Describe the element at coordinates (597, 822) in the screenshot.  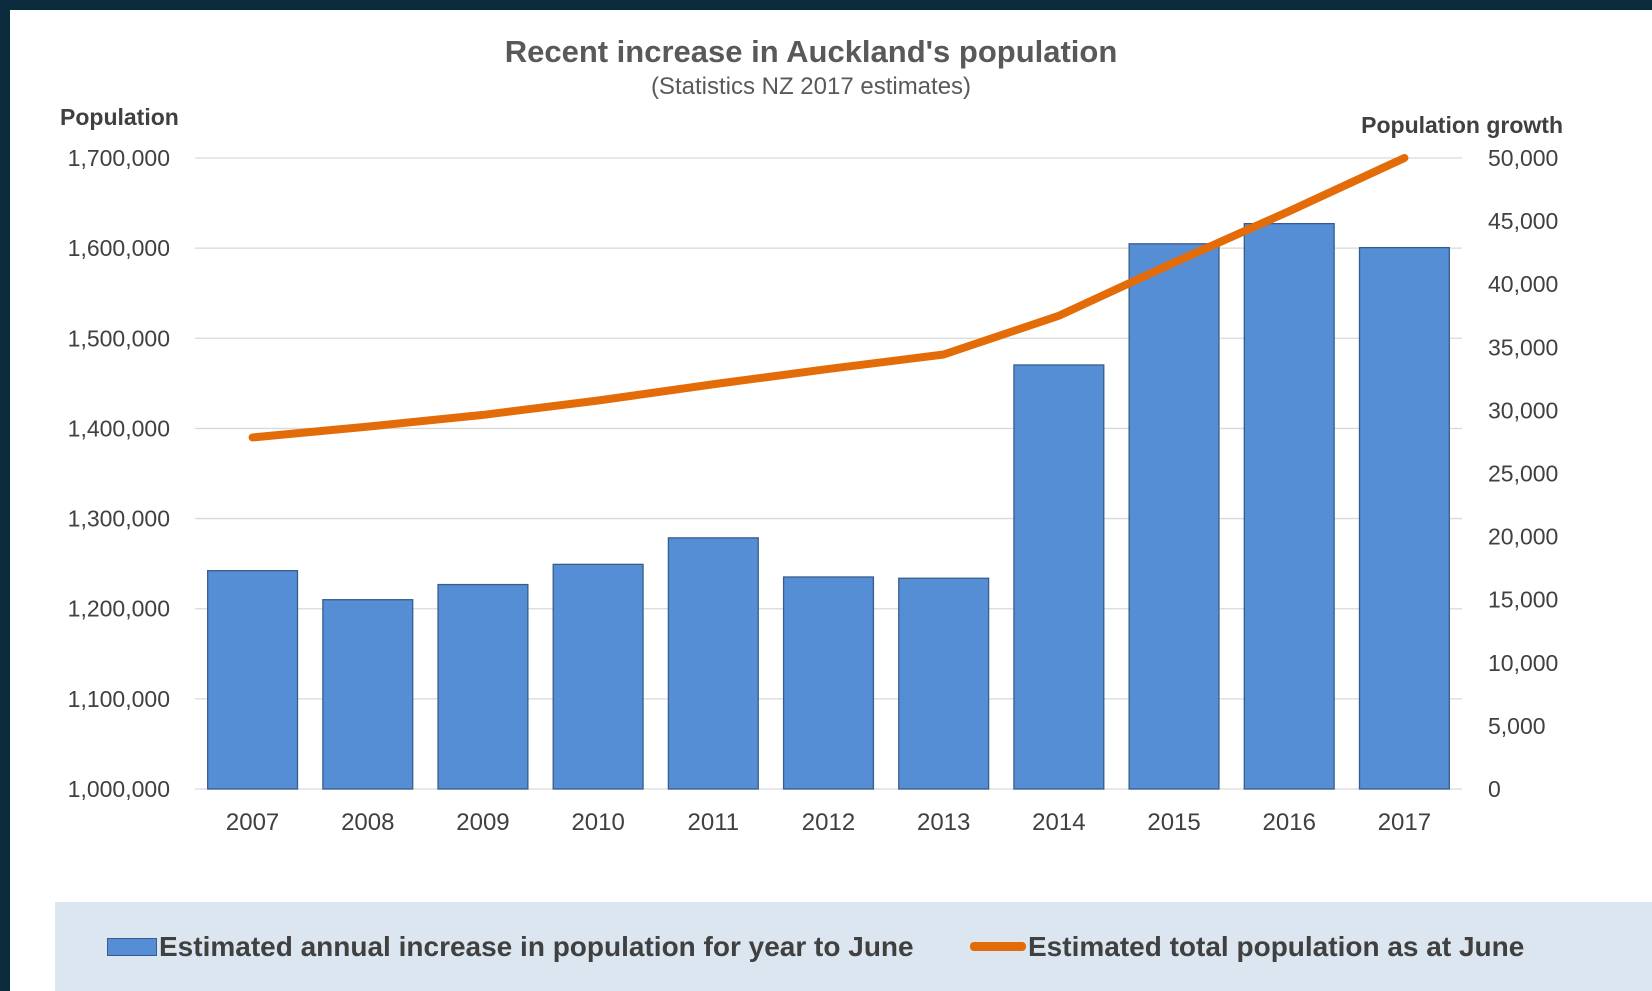
I see `category-label: 2010` at that location.